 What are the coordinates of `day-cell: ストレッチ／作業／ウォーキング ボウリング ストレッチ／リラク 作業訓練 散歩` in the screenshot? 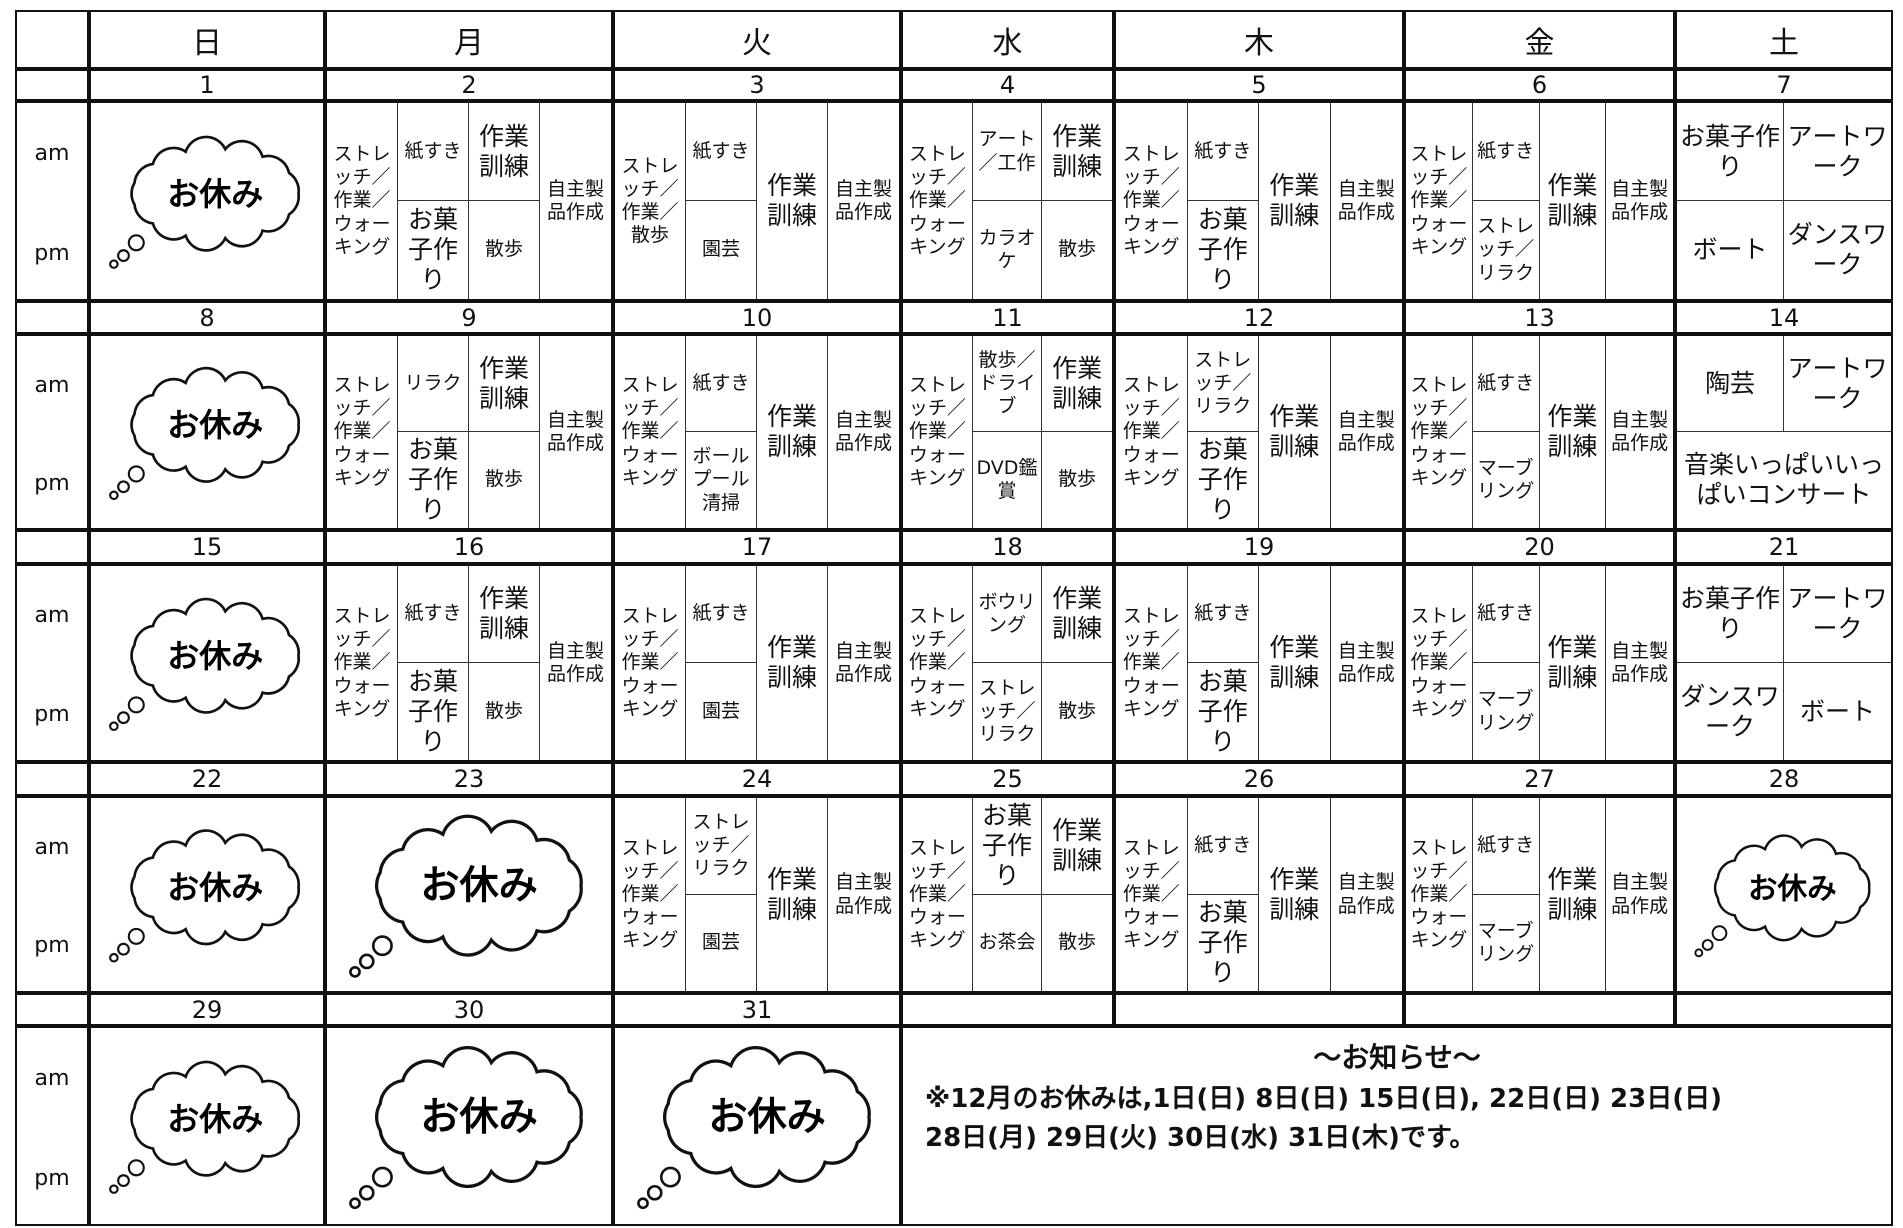 It's located at (1007, 663).